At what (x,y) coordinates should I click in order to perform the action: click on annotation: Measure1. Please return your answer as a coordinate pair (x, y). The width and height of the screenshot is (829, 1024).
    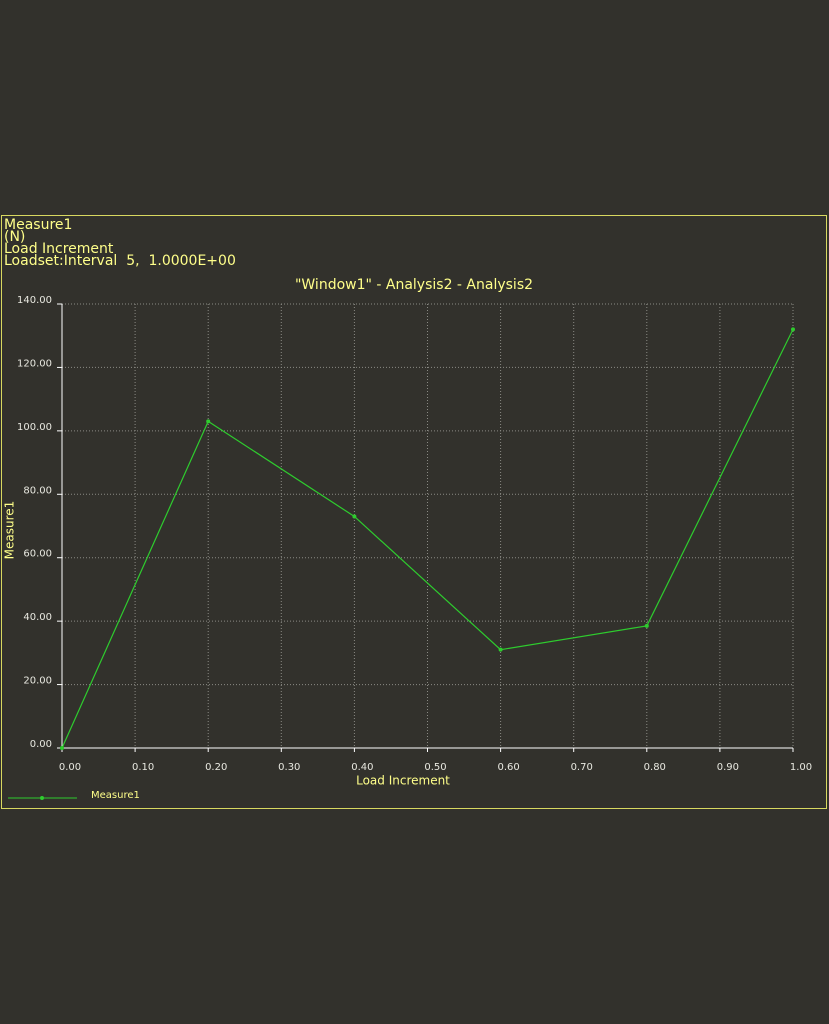
    Looking at the image, I should click on (38, 225).